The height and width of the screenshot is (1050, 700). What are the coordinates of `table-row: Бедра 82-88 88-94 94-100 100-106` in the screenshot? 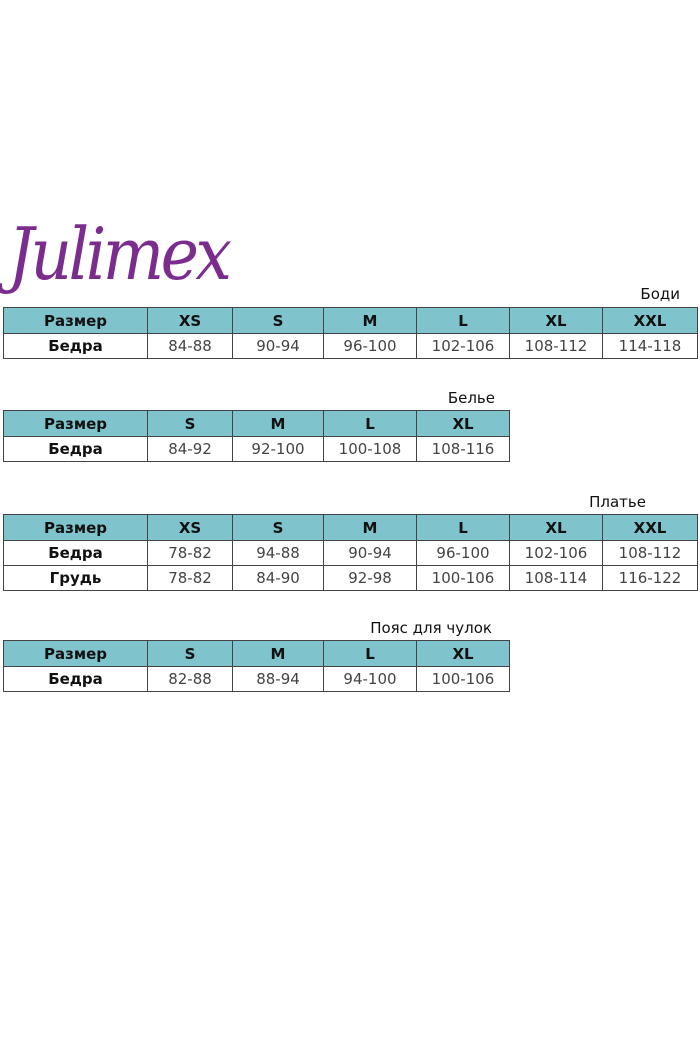 It's located at (256, 679).